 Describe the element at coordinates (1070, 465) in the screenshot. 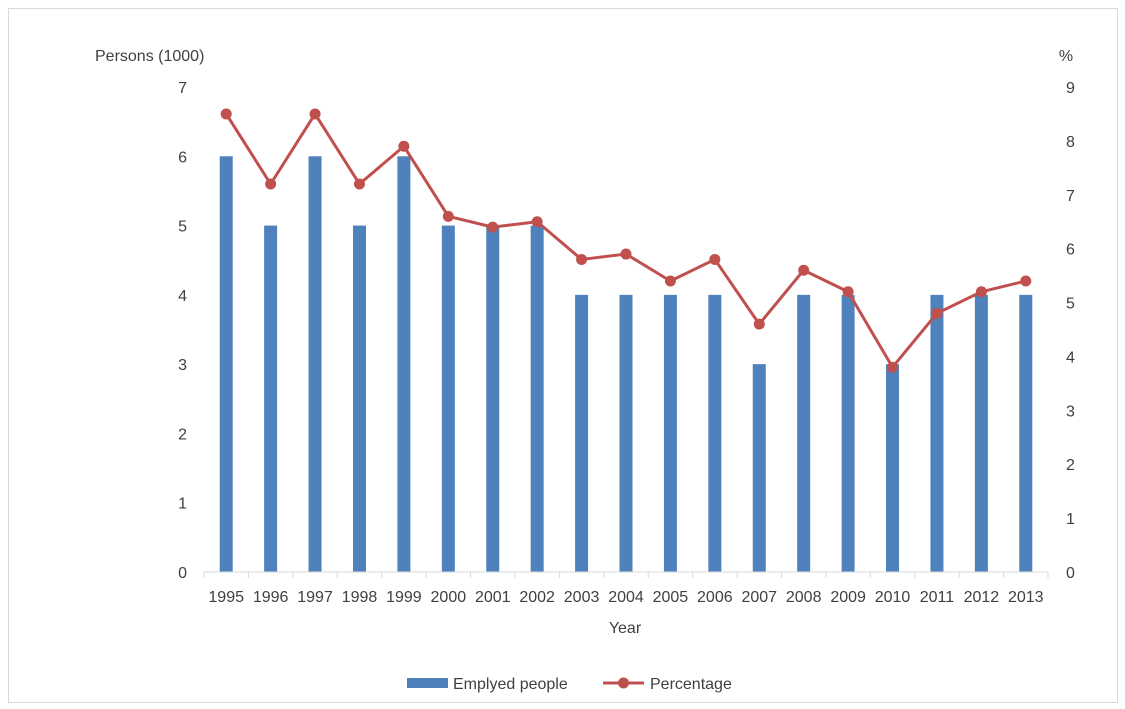

I see `y-right-tick-2: 2` at that location.